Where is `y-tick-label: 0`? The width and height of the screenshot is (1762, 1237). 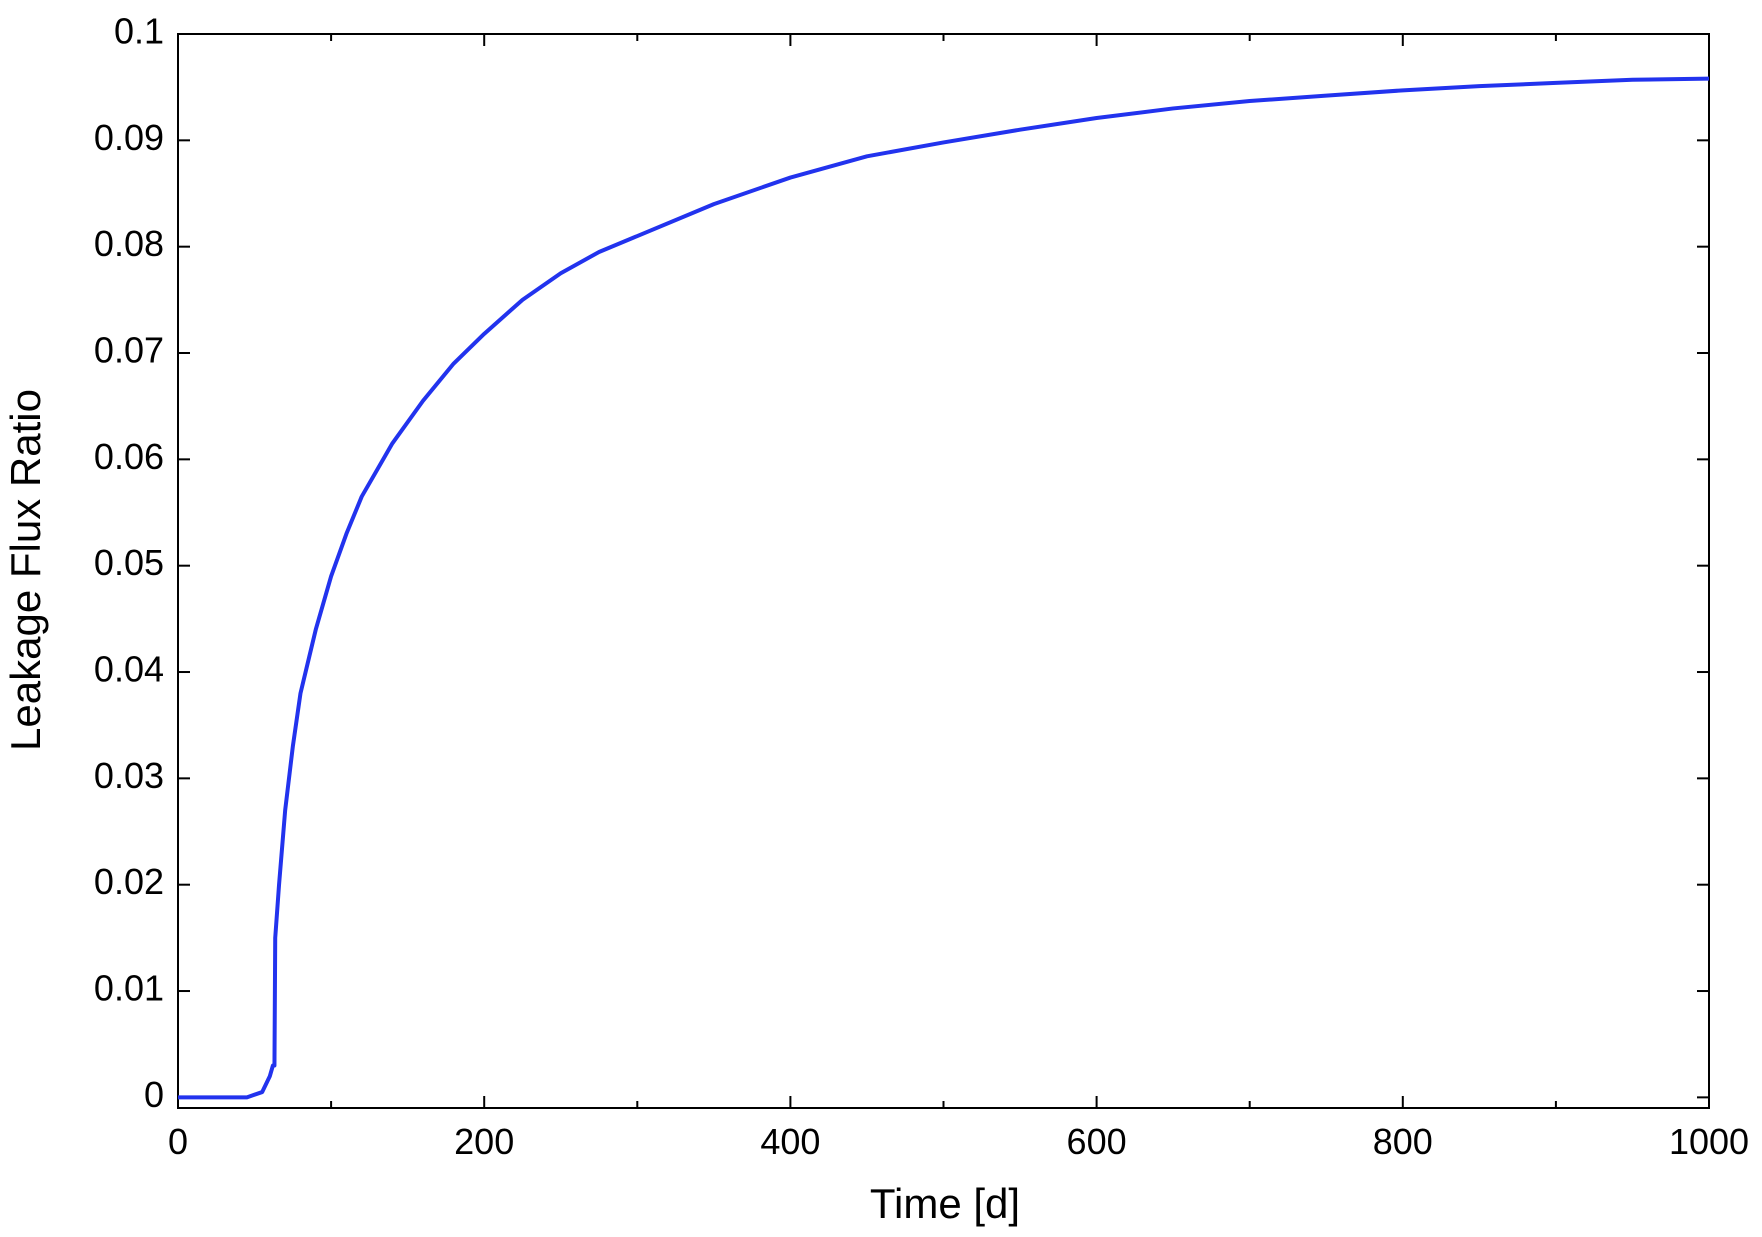 y-tick-label: 0 is located at coordinates (154, 1094).